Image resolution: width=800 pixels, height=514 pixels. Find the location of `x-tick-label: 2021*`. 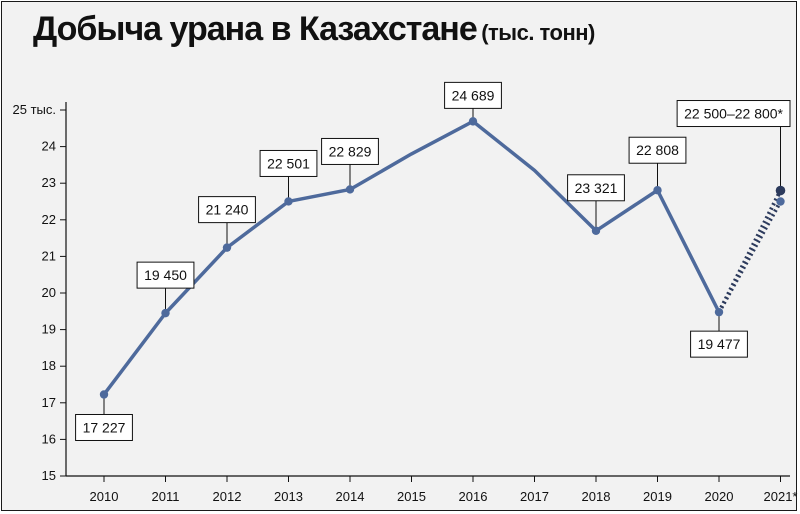

x-tick-label: 2021* is located at coordinates (781, 496).